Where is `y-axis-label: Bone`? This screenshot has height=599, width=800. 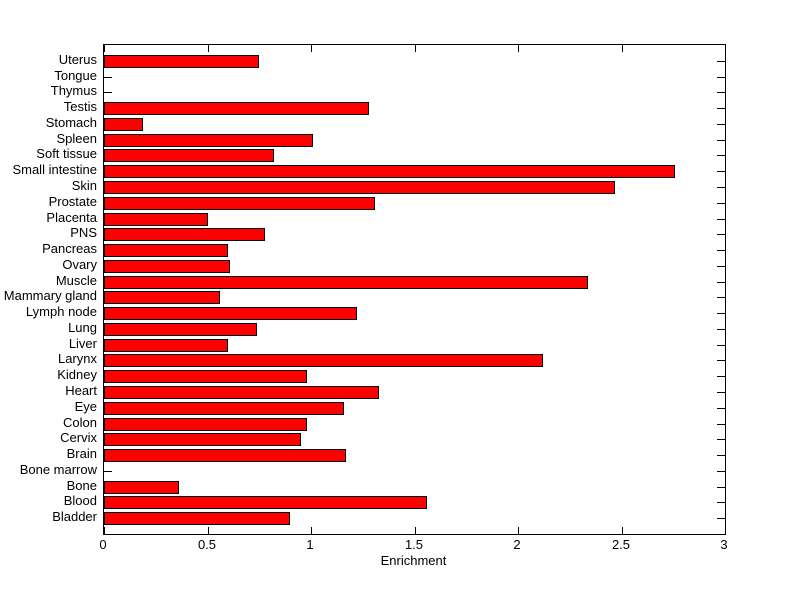
y-axis-label: Bone is located at coordinates (81, 485).